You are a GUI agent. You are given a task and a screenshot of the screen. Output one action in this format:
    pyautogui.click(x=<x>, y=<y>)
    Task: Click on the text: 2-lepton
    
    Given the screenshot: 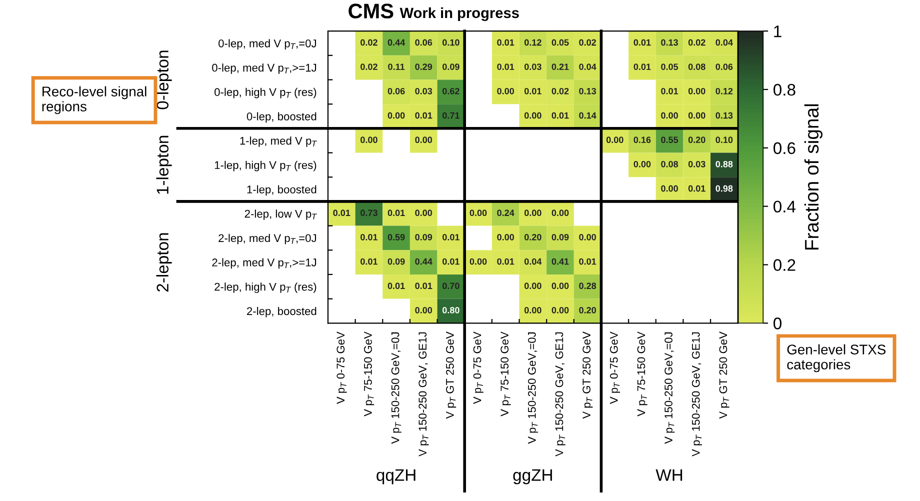 What is the action you would take?
    pyautogui.click(x=164, y=262)
    